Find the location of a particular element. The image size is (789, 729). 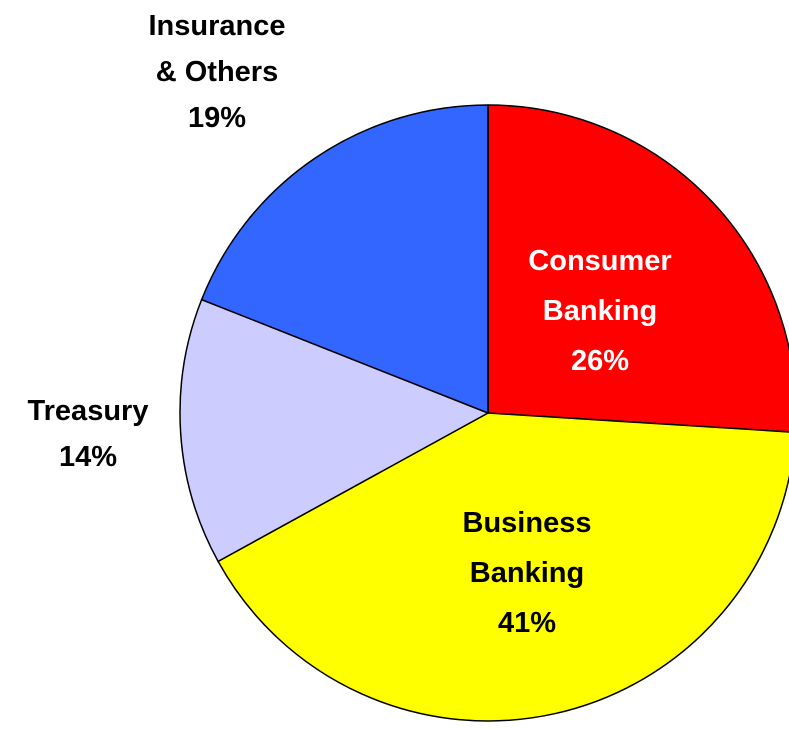

slice-label-business-banking: Business Banking 41% is located at coordinates (527, 573).